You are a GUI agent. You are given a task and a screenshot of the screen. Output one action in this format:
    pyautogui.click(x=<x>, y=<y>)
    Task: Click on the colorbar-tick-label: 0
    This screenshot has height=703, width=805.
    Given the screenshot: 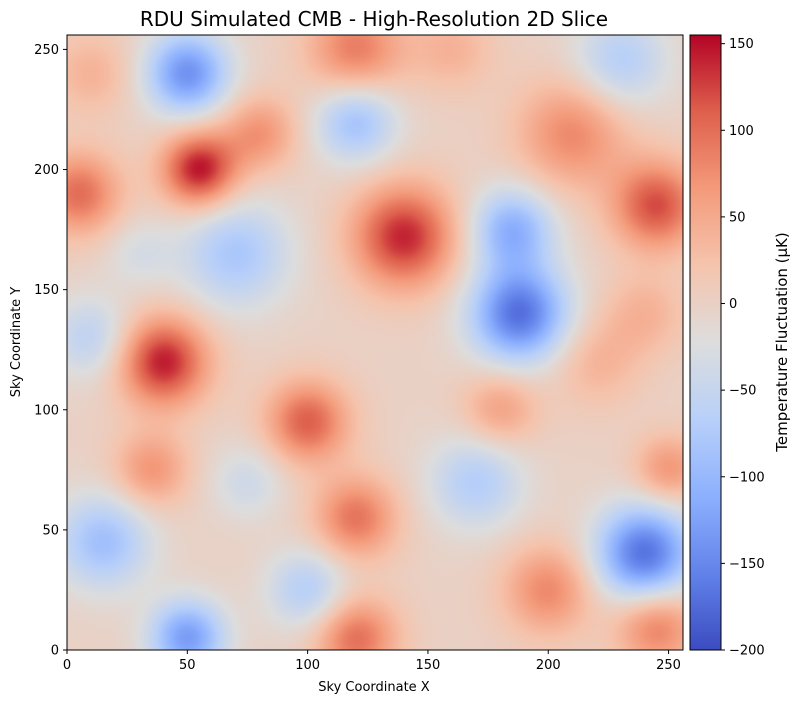 What is the action you would take?
    pyautogui.click(x=733, y=304)
    